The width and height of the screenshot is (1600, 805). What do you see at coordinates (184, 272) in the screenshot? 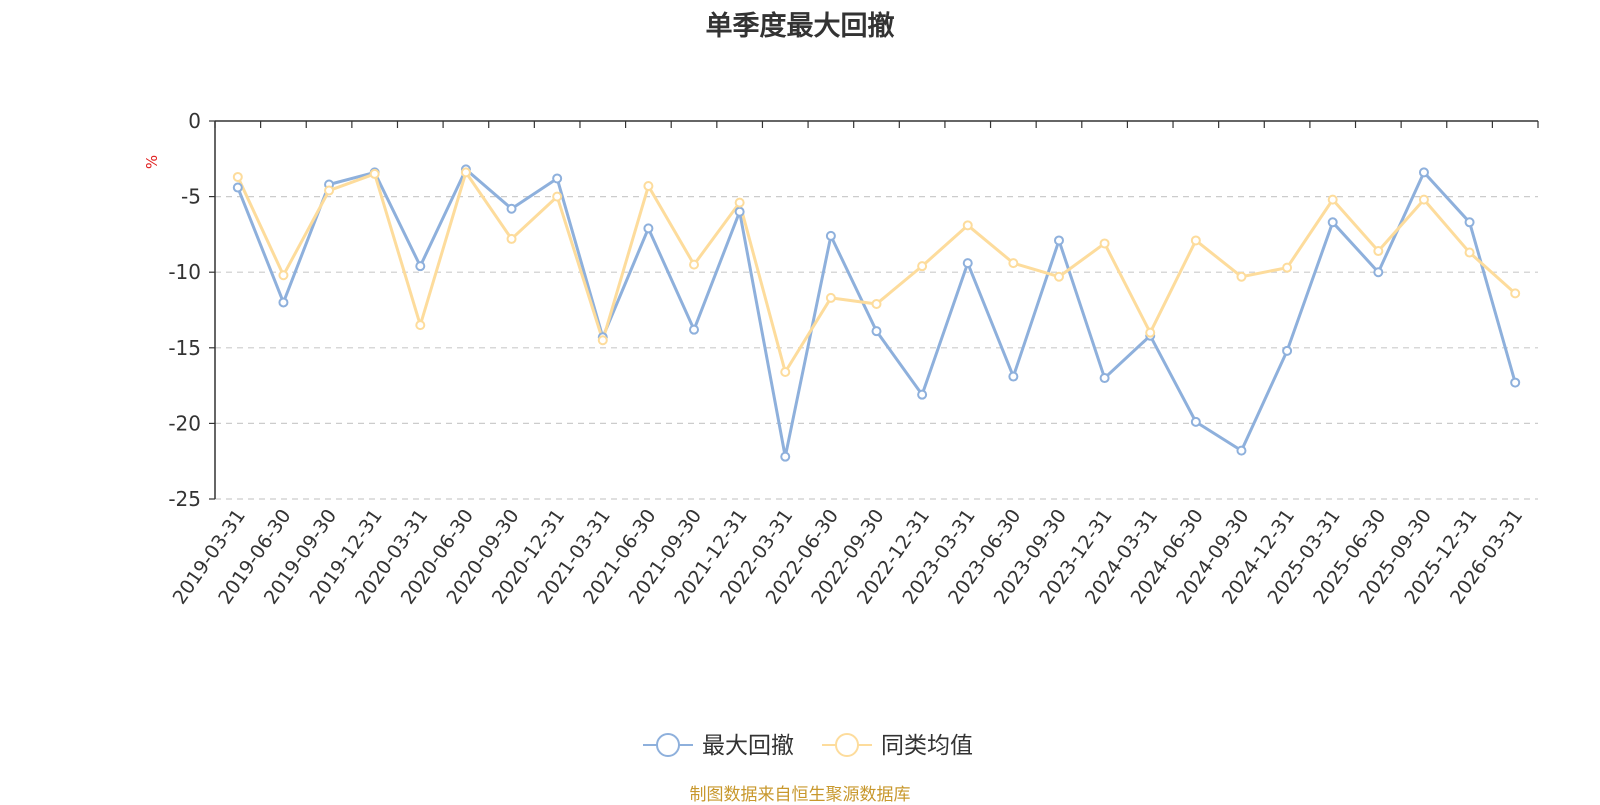
I see `y-tick-label: -10` at bounding box center [184, 272].